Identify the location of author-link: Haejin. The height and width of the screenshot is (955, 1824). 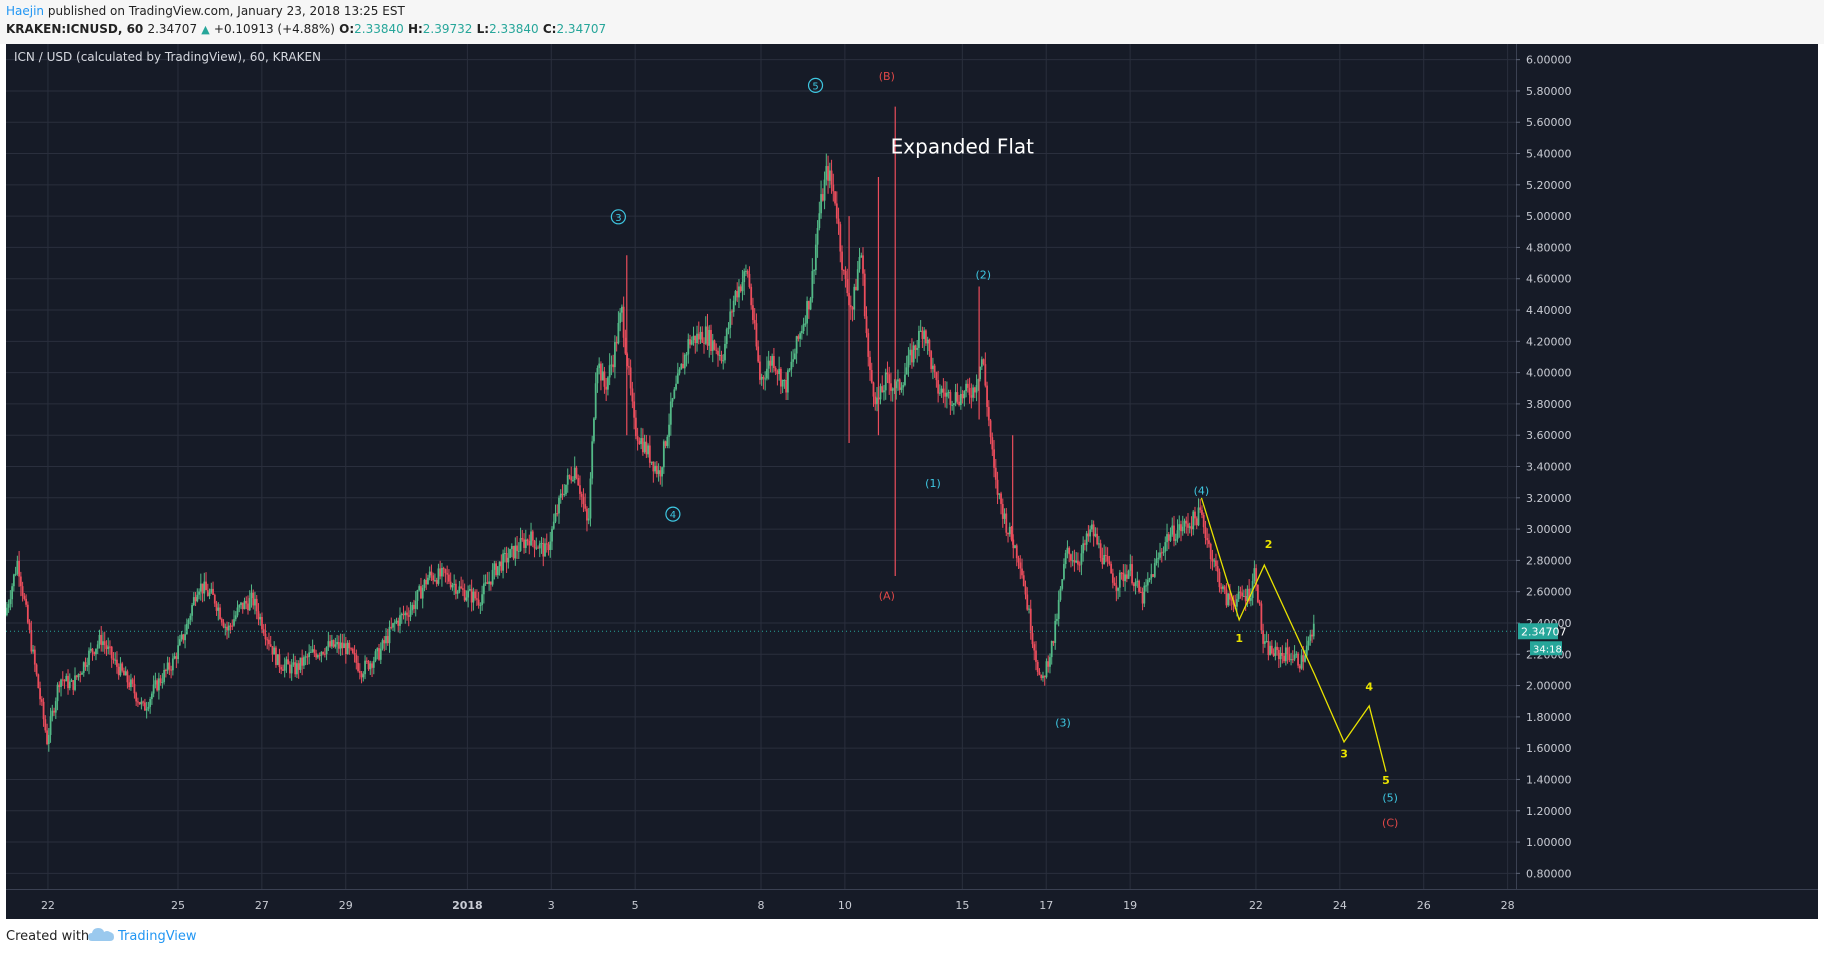
(25, 11).